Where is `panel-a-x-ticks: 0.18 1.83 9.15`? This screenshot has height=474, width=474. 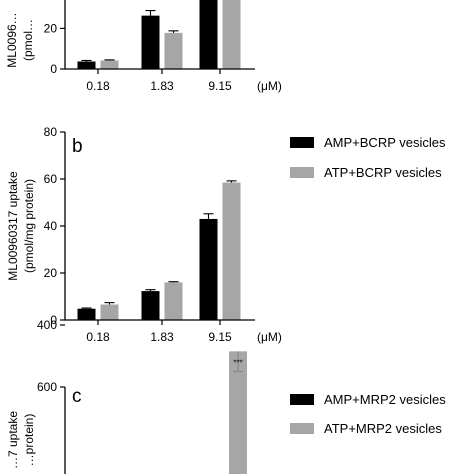
panel-a-x-ticks: 0.18 1.83 9.15 is located at coordinates (159, 81).